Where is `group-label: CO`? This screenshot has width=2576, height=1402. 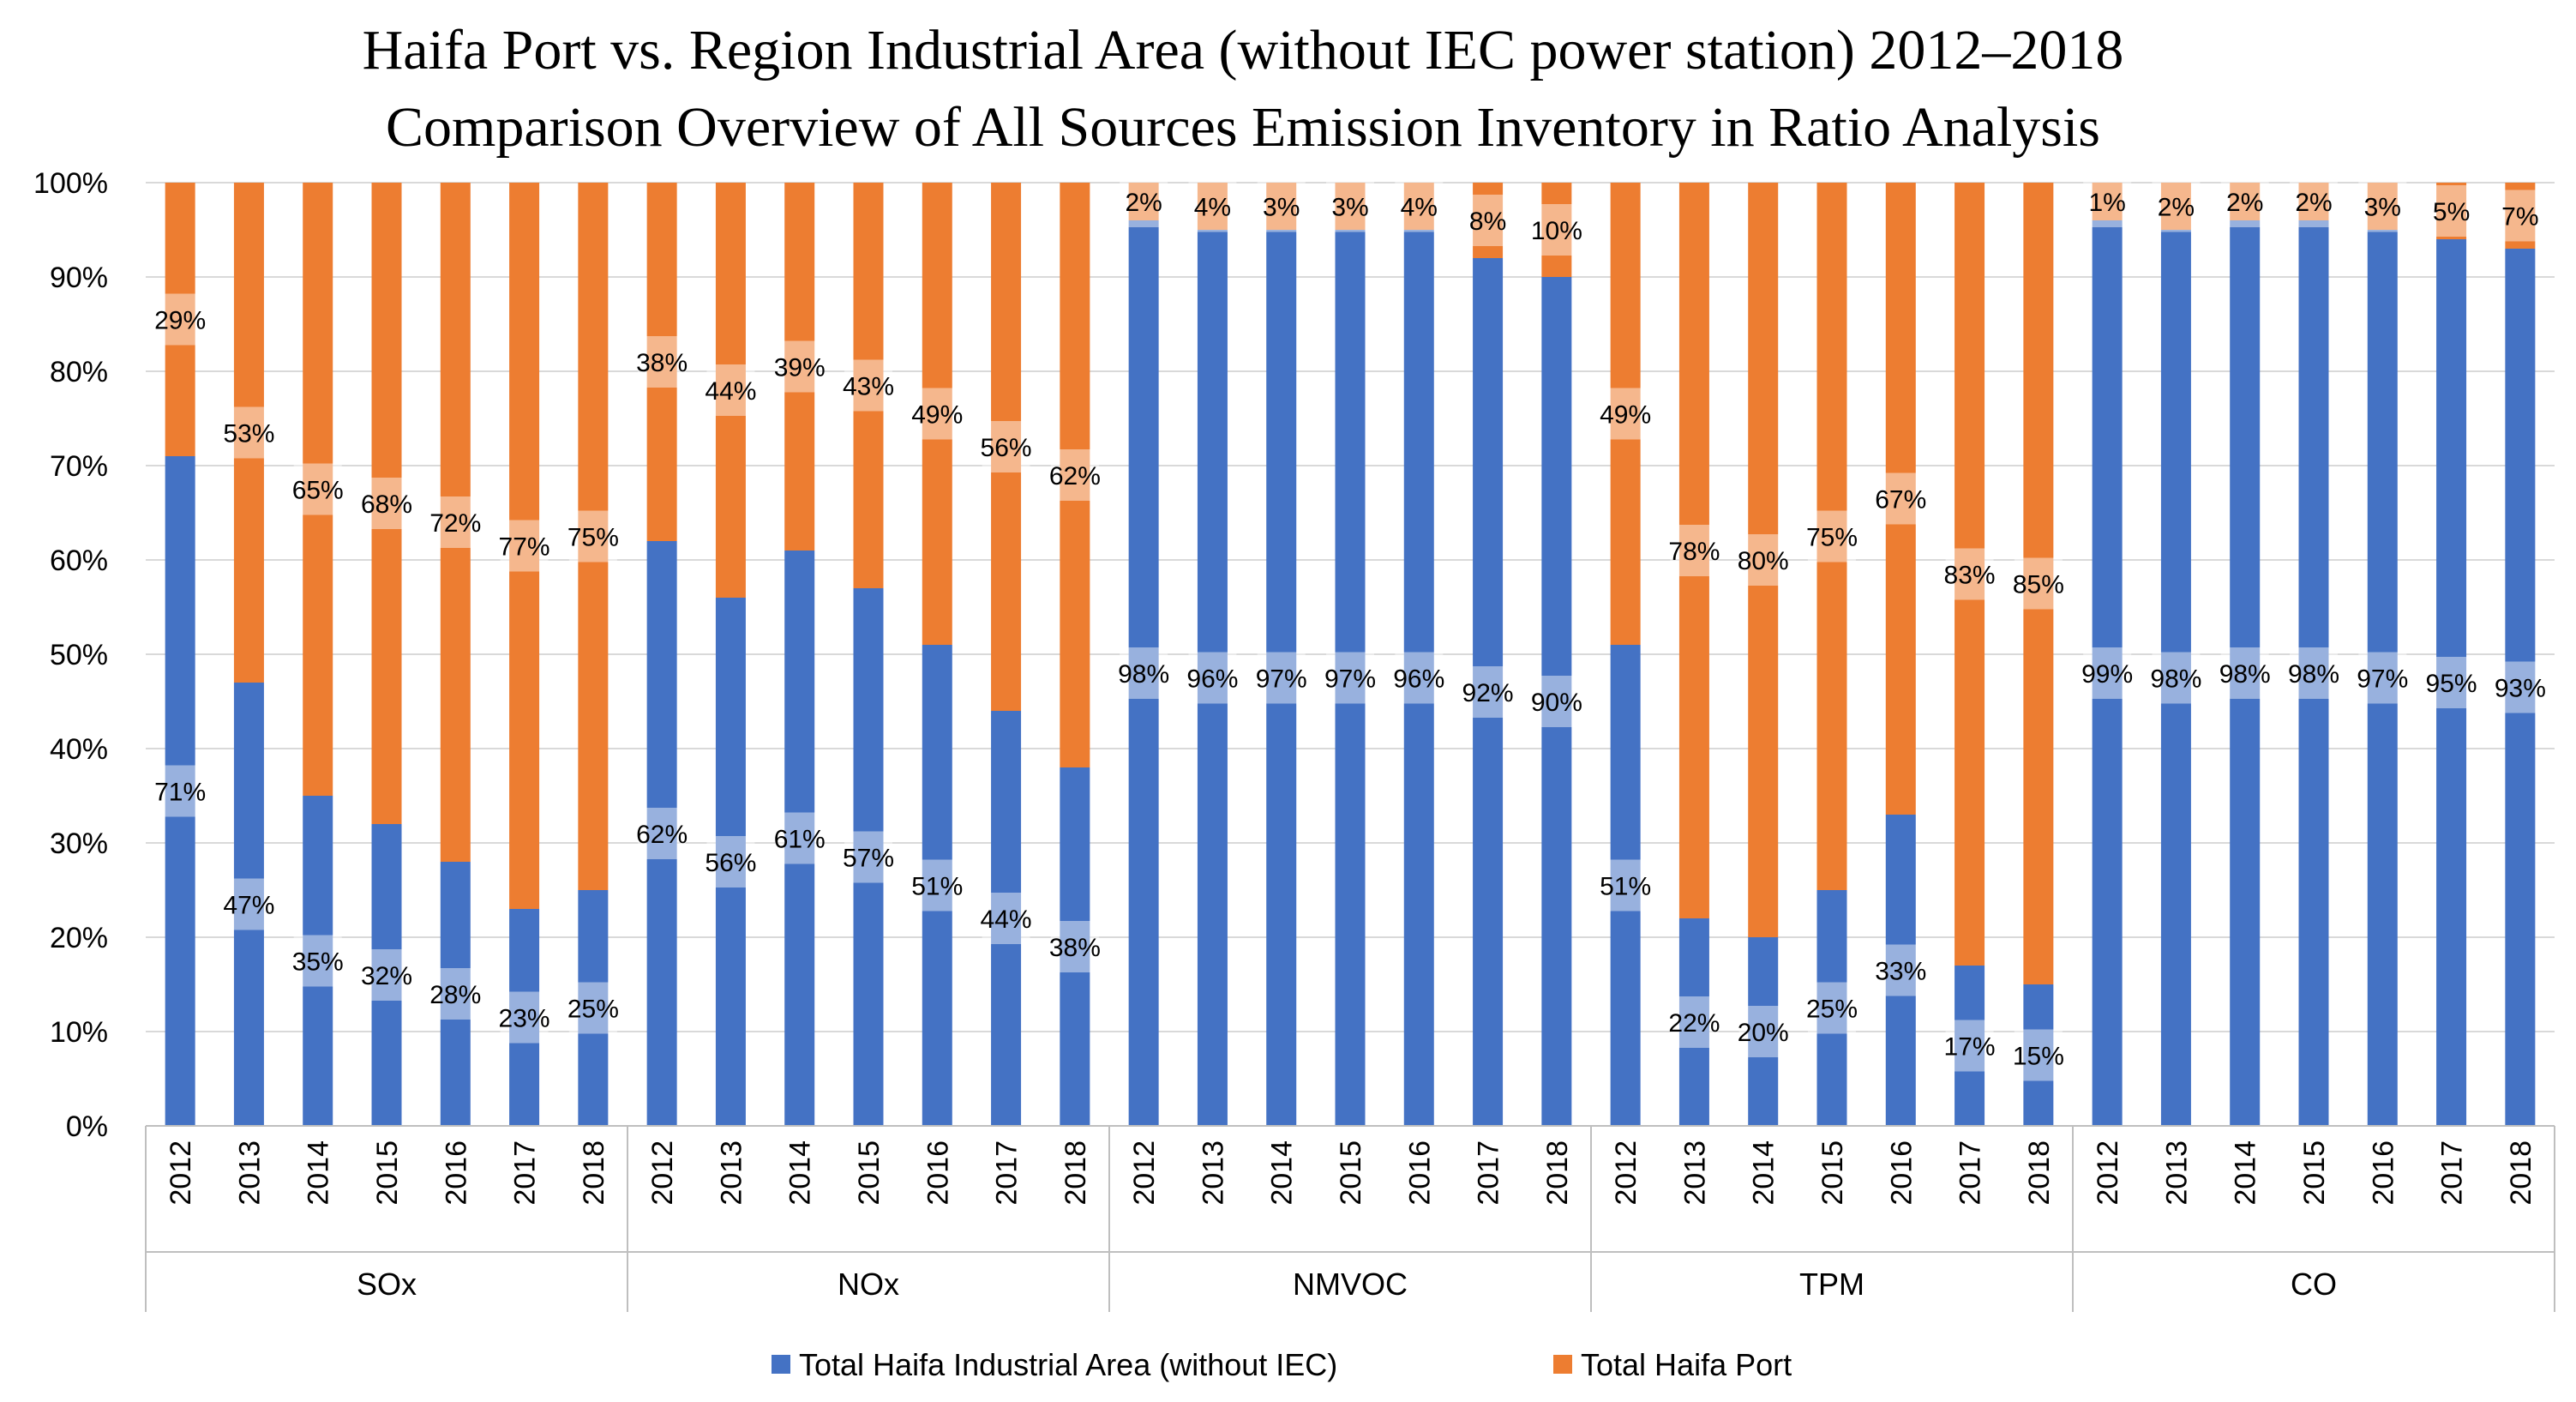
group-label: CO is located at coordinates (2314, 1284).